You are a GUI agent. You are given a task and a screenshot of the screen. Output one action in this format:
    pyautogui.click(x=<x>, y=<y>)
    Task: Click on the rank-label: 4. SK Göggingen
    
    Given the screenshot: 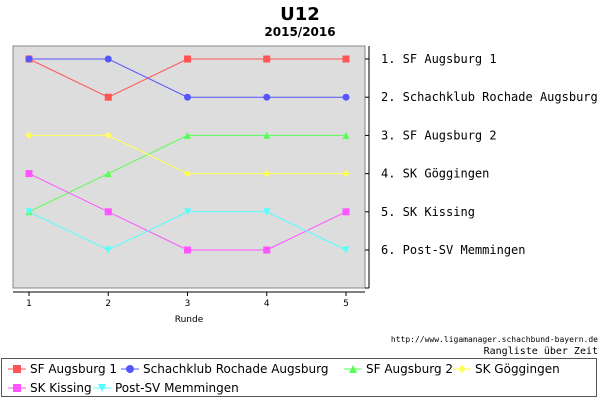 What is the action you would take?
    pyautogui.click(x=435, y=174)
    